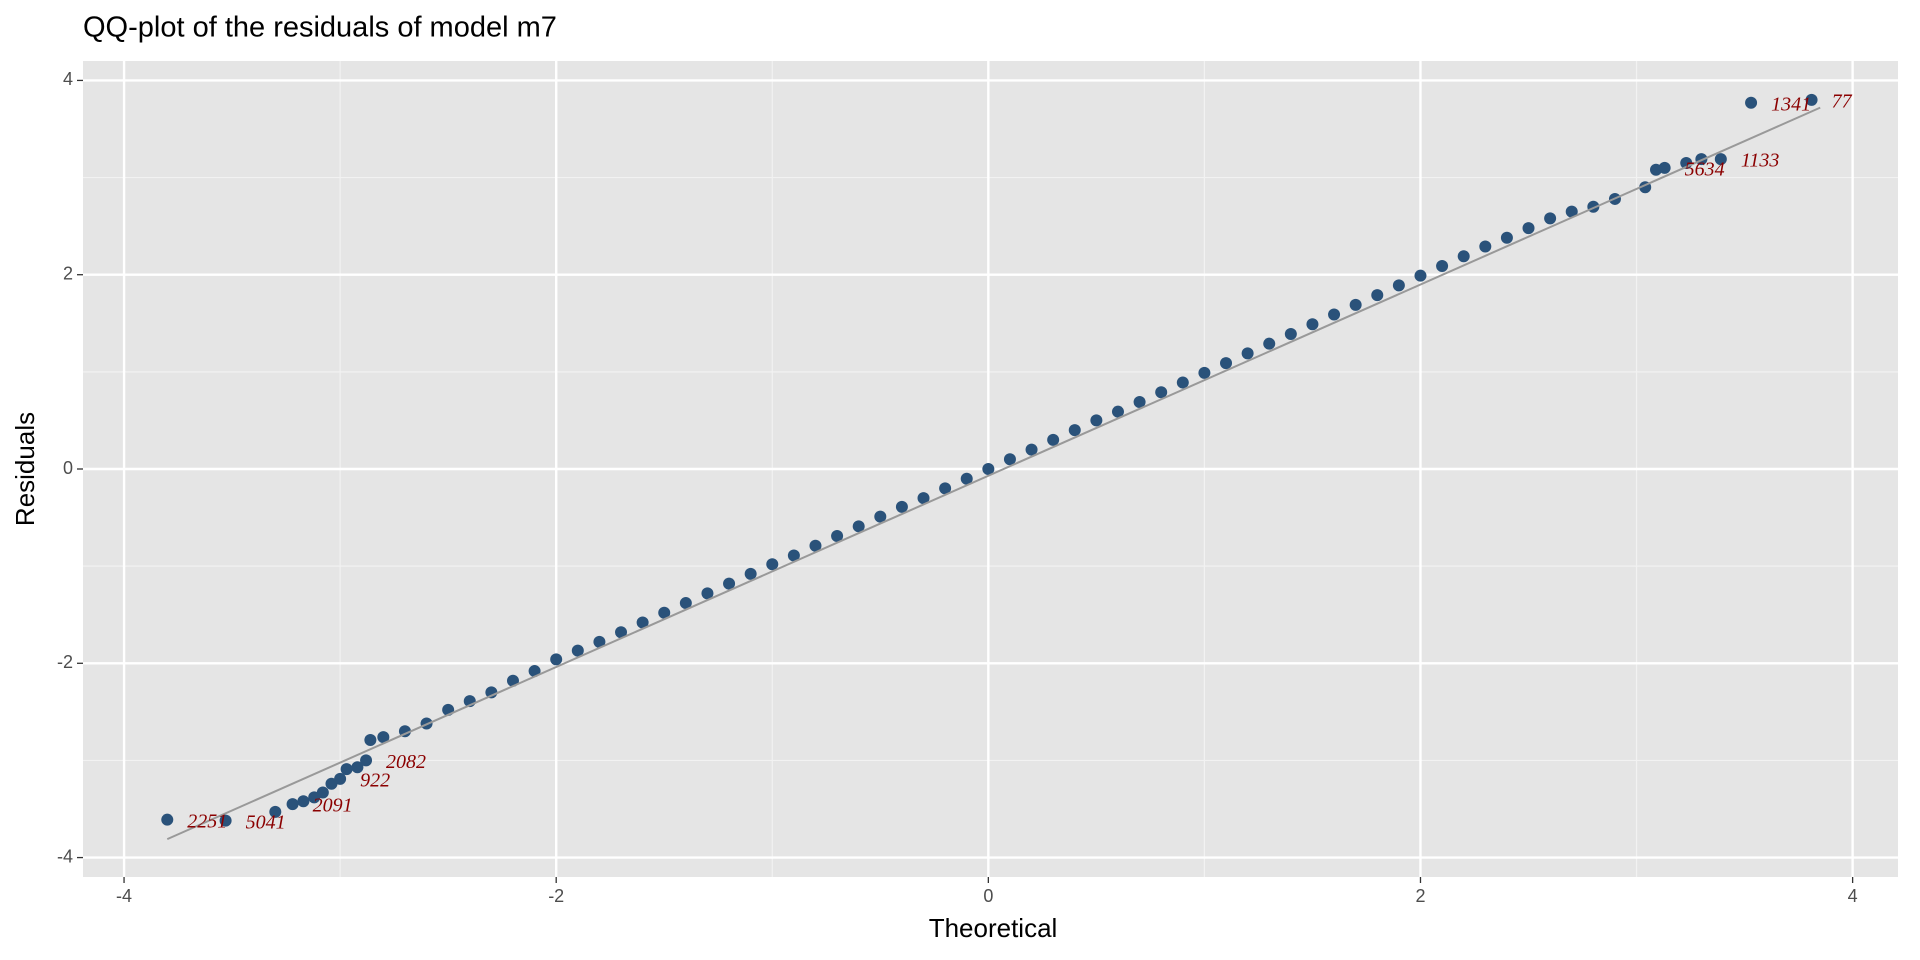 The height and width of the screenshot is (960, 1920). I want to click on point-label: 2082, so click(406, 762).